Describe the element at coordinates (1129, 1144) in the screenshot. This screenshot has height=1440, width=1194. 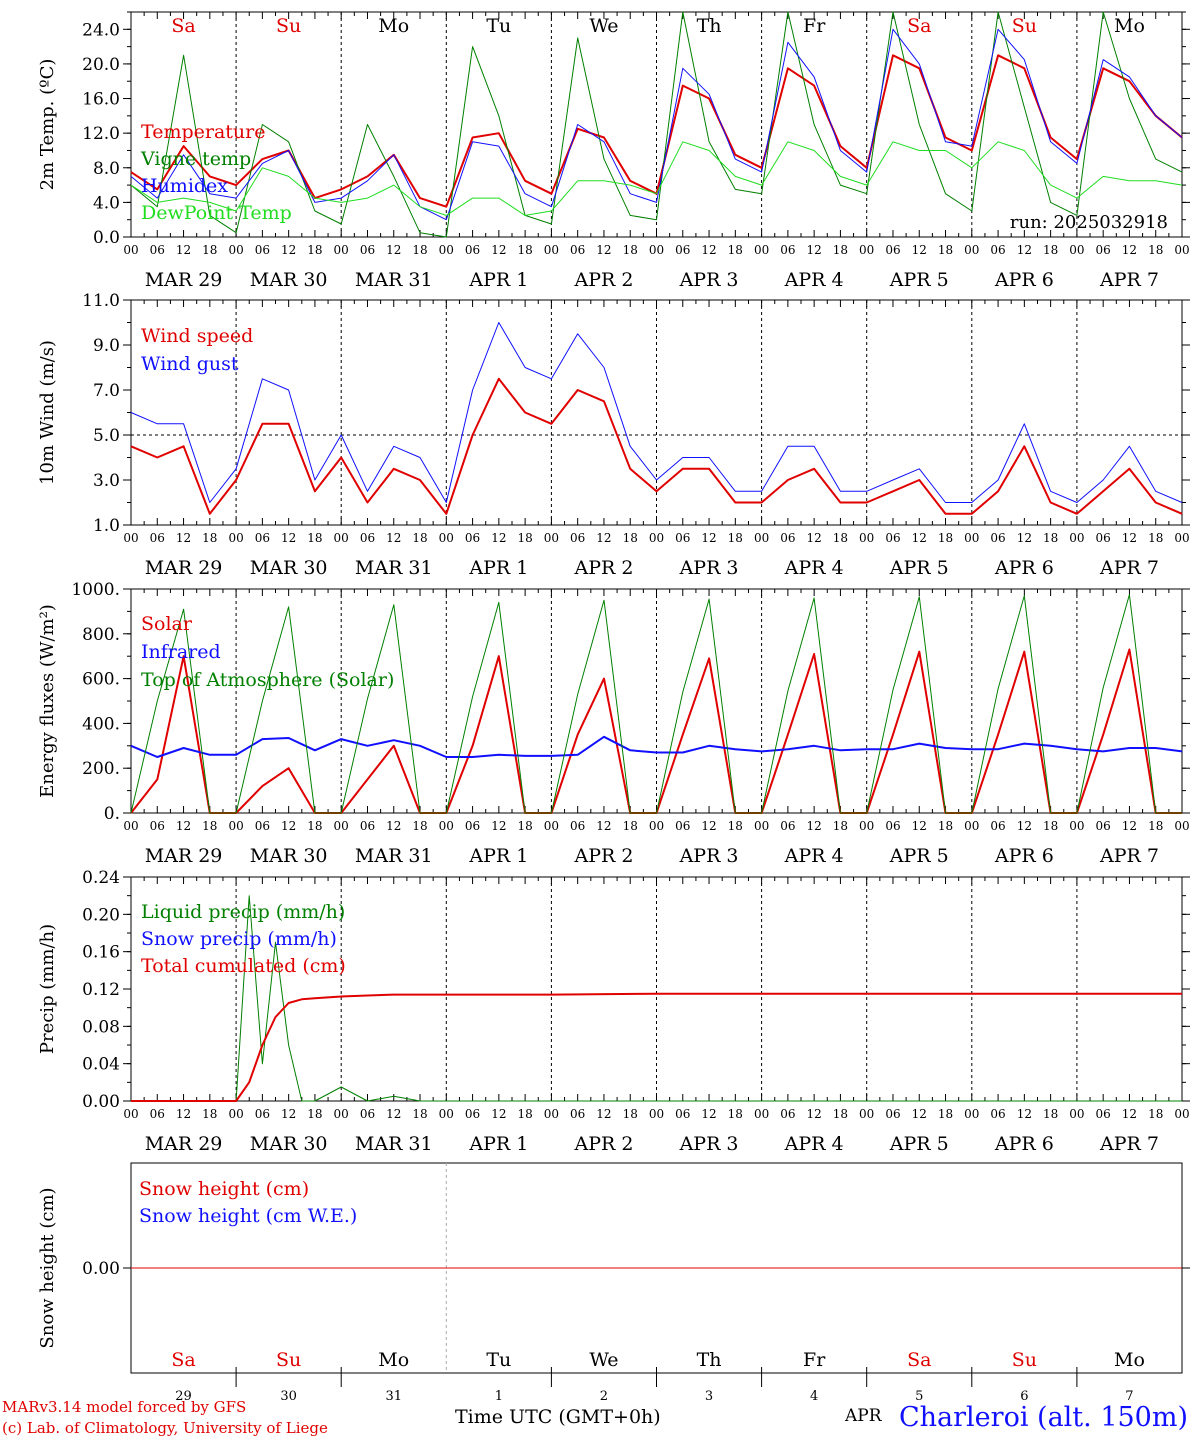
I see `x-date-label: APR 7` at that location.